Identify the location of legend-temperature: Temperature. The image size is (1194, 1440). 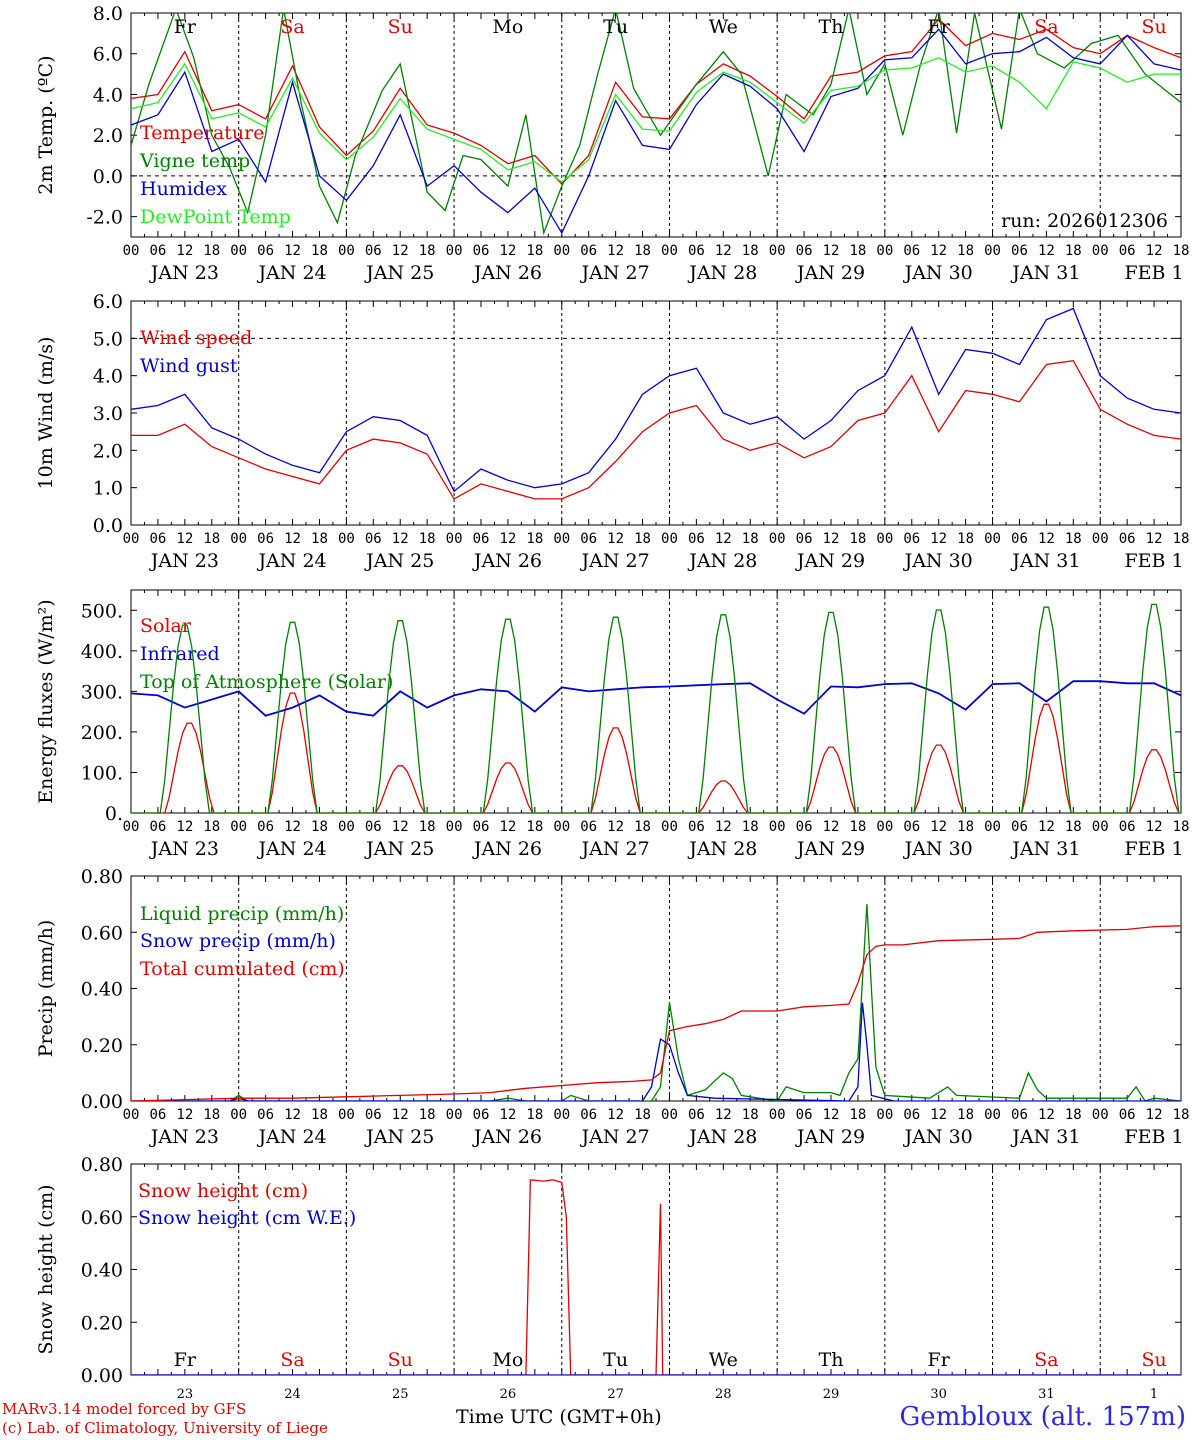
(202, 133).